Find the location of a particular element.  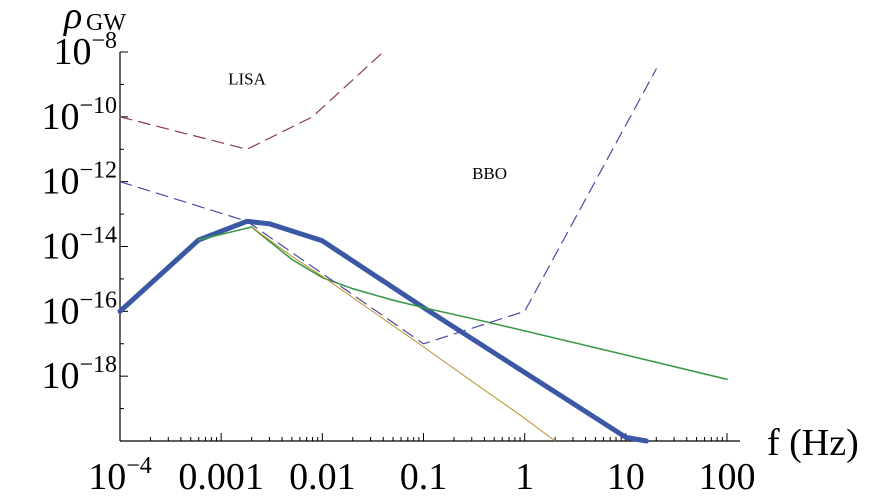

y-tick-label: 10−14 is located at coordinates (79, 245).